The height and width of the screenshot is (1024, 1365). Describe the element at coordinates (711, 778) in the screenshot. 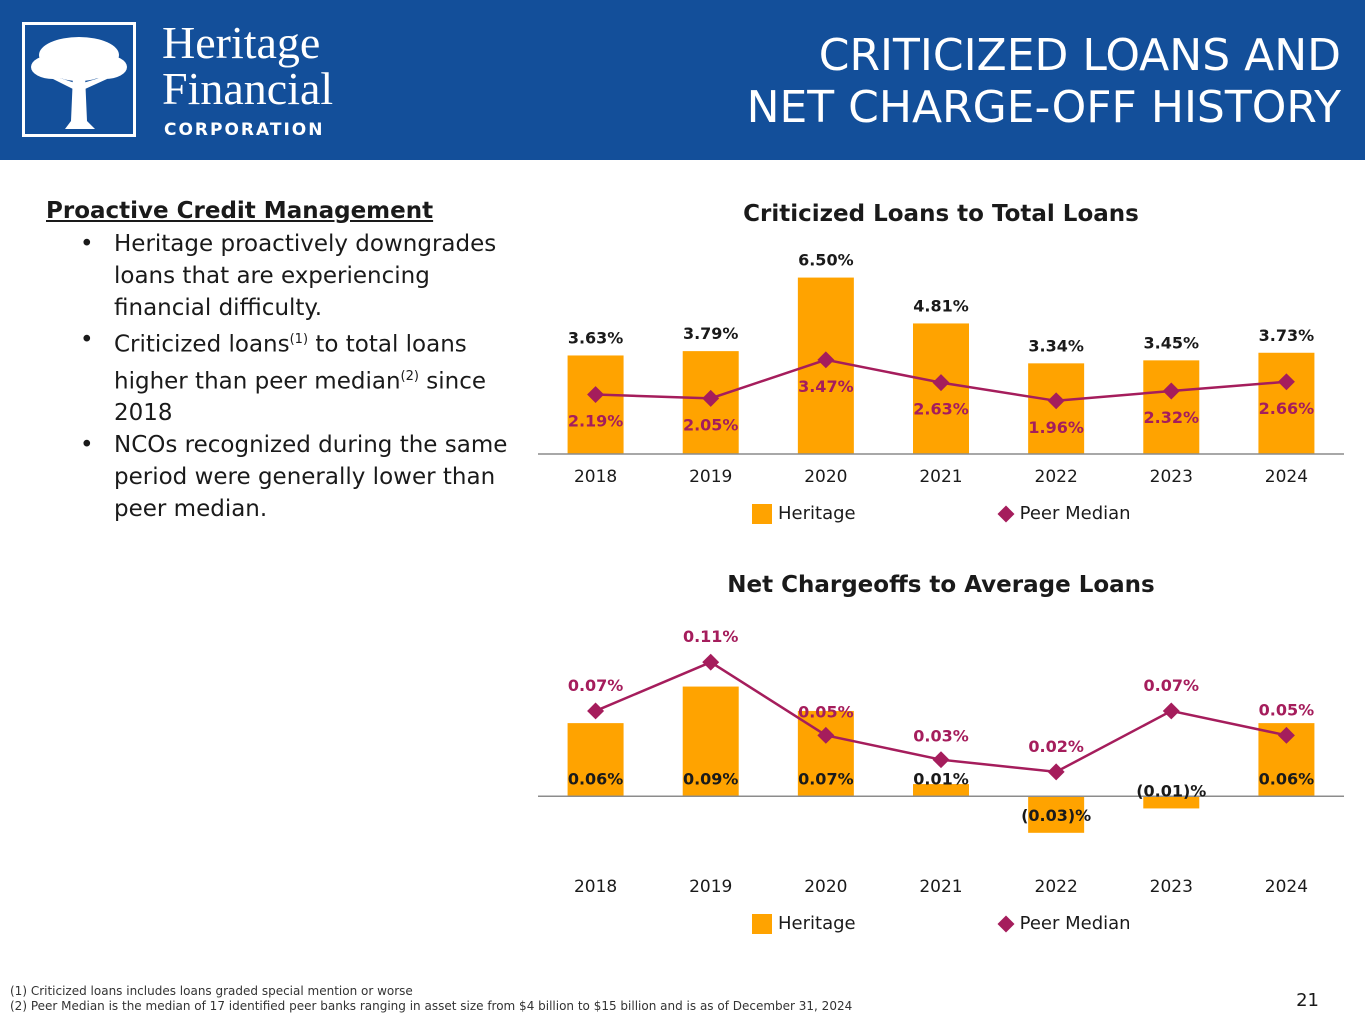

I see `heritage-value-label: 0.09%` at that location.